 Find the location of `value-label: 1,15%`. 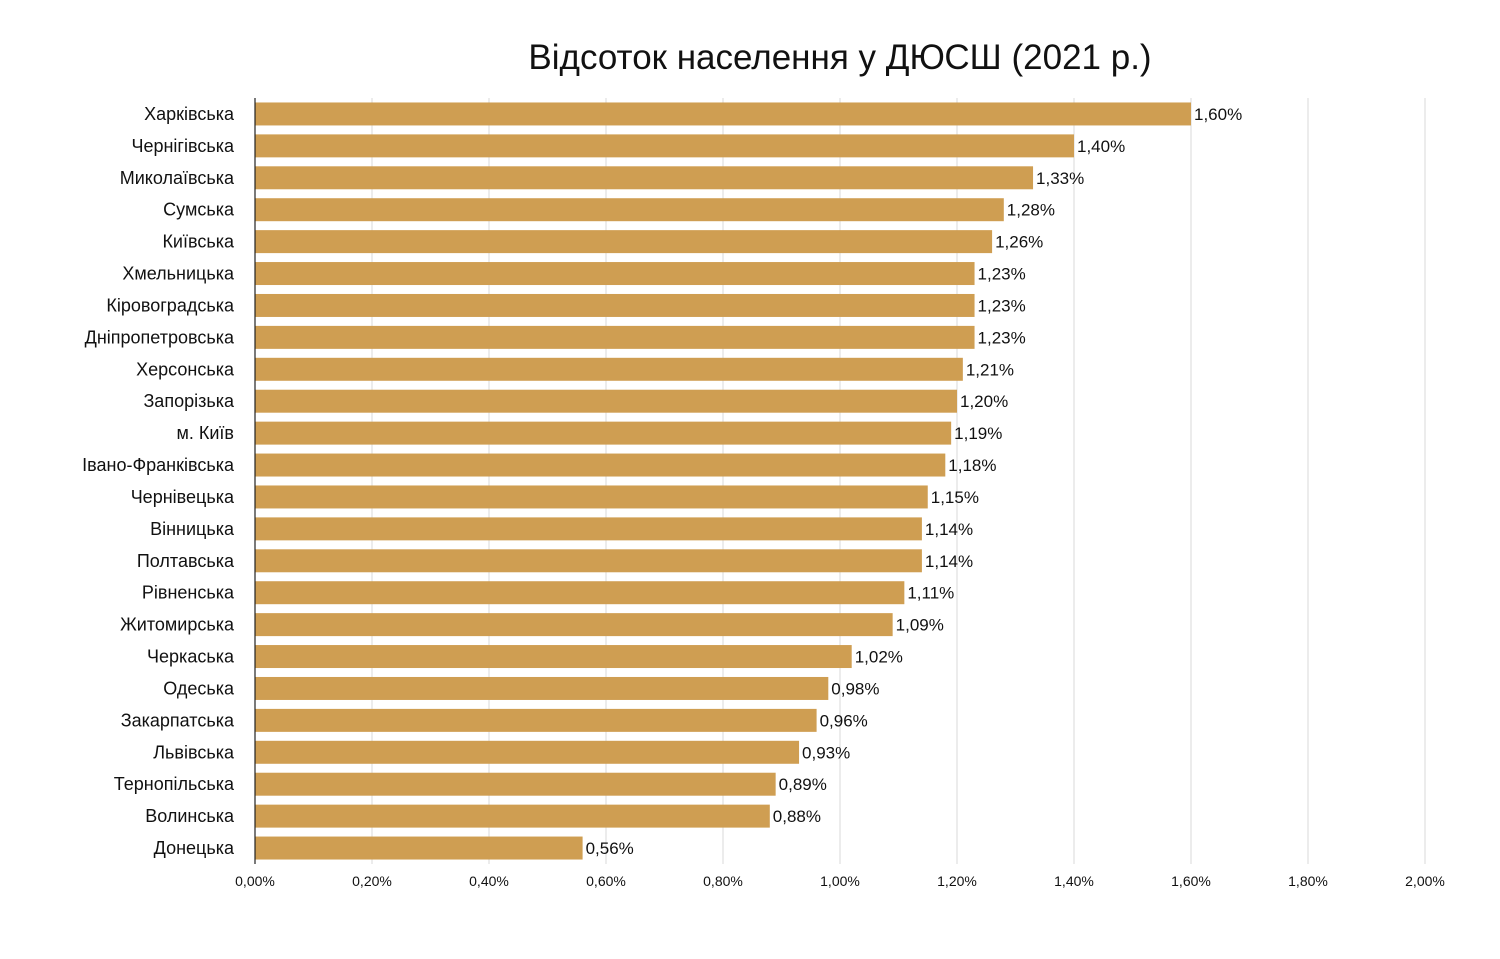

value-label: 1,15% is located at coordinates (955, 497).